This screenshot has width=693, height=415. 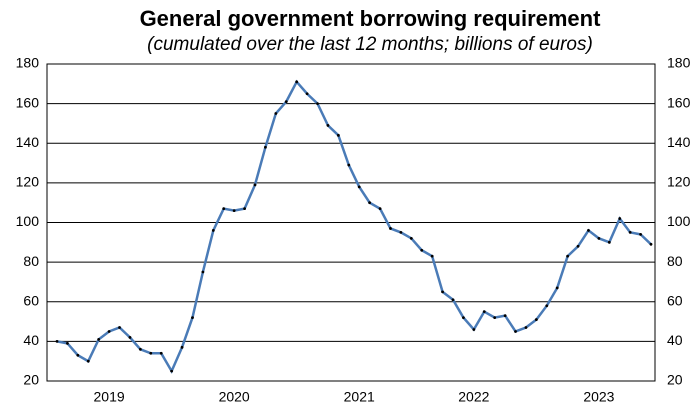 What do you see at coordinates (234, 397) in the screenshot?
I see `x-tick-label: 2020` at bounding box center [234, 397].